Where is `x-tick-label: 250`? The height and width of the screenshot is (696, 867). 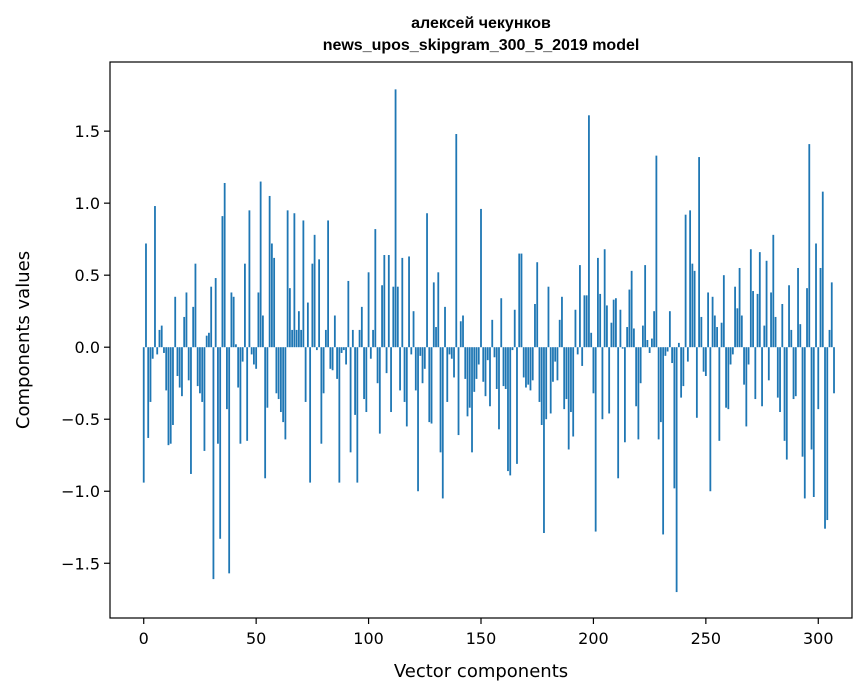
x-tick-label: 250 is located at coordinates (706, 638).